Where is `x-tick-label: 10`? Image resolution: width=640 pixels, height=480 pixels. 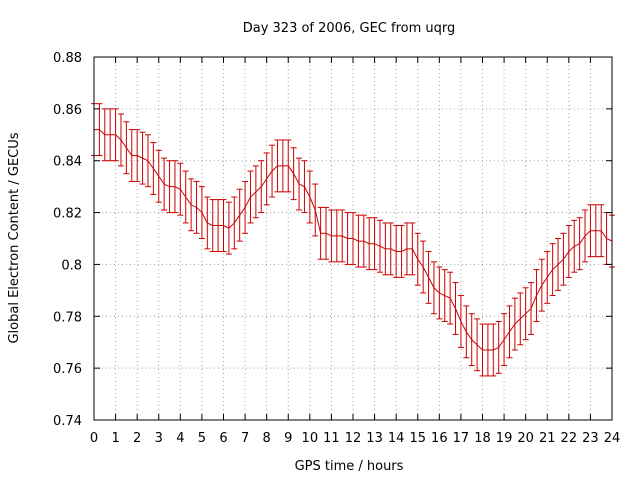 x-tick-label: 10 is located at coordinates (310, 438).